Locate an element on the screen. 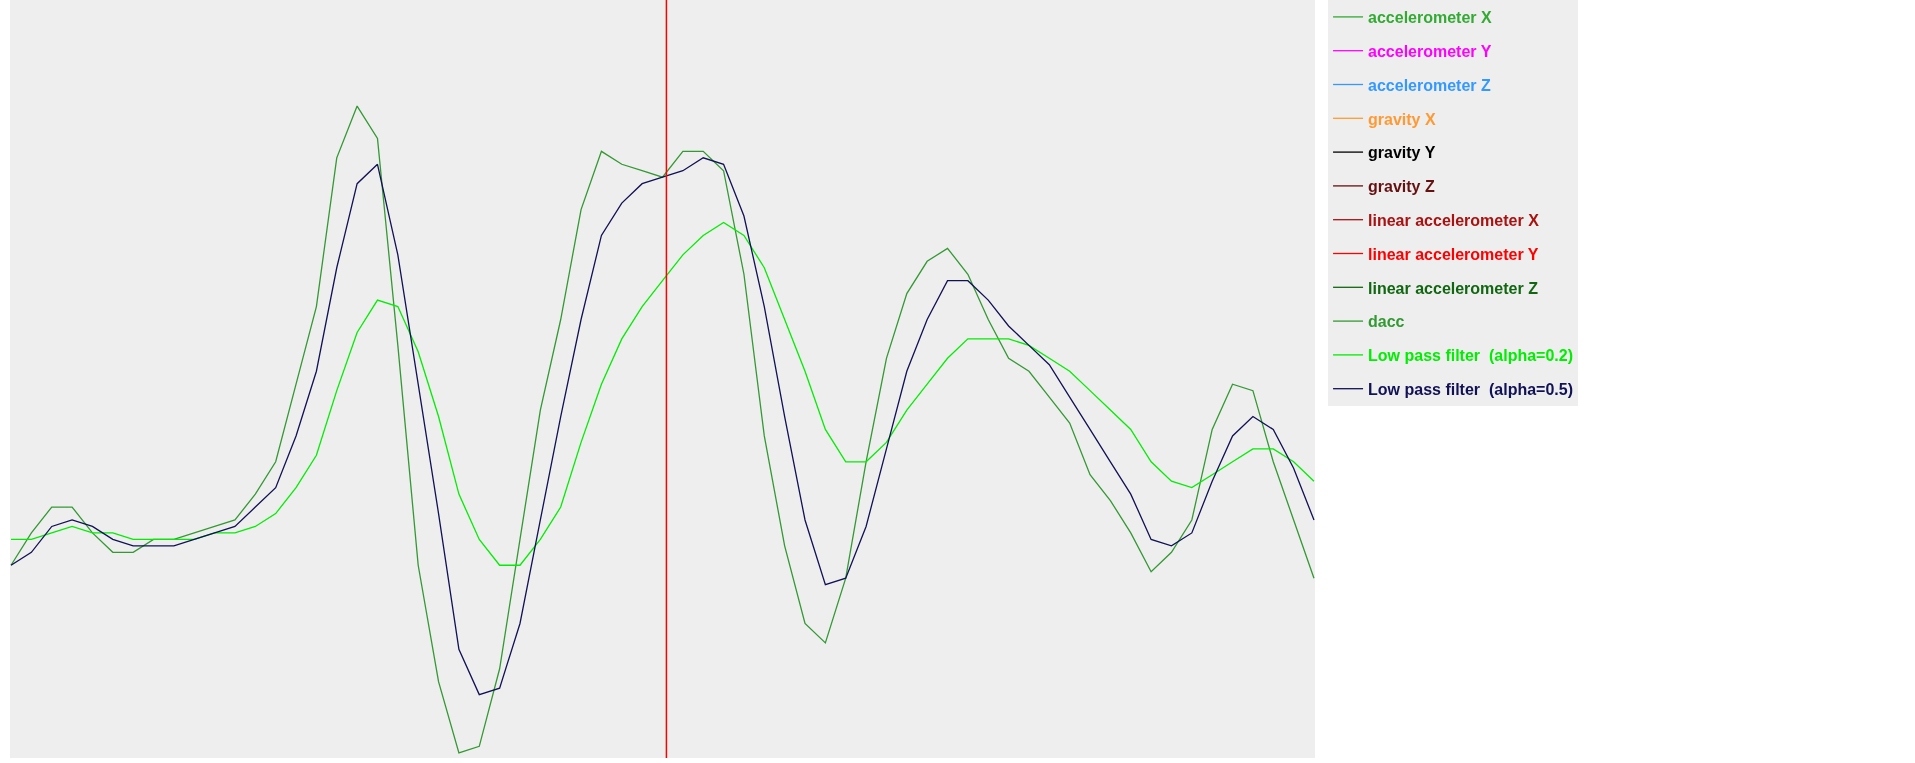 The height and width of the screenshot is (763, 1915). legend-label: accelerometer Z is located at coordinates (1430, 85).